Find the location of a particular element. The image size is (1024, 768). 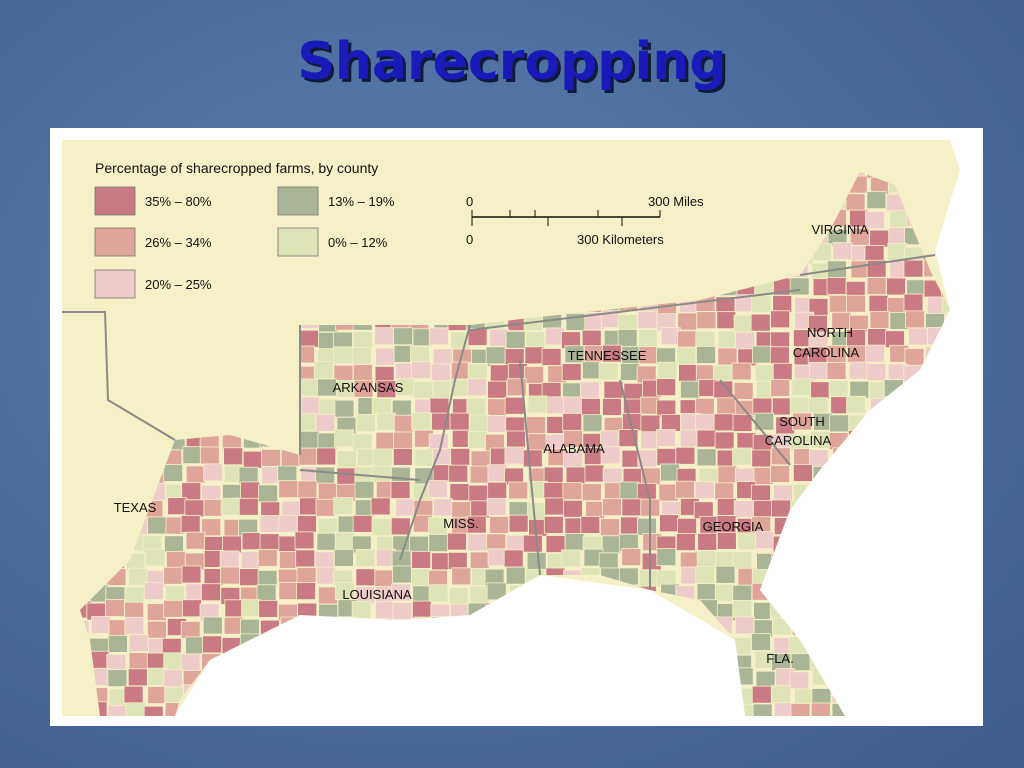

state-label: LOUISIANA is located at coordinates (377, 594).